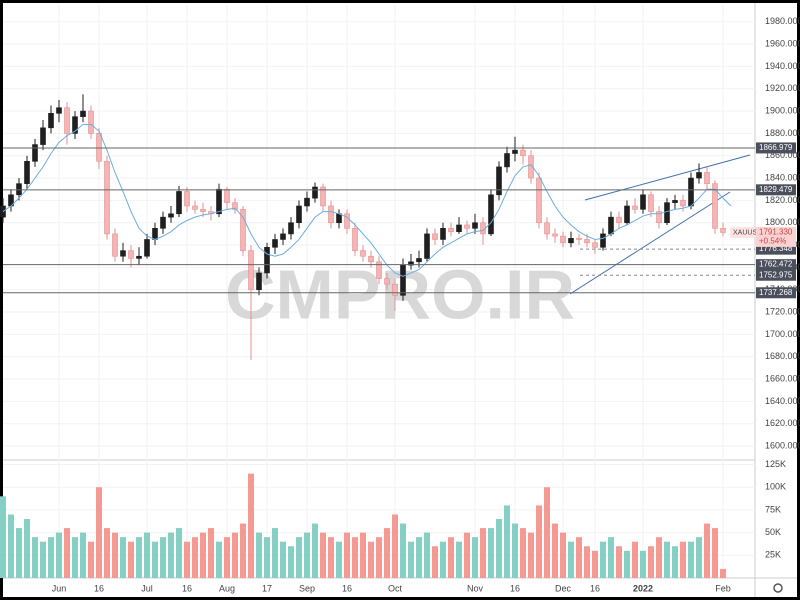 The width and height of the screenshot is (800, 600). Describe the element at coordinates (782, 177) in the screenshot. I see `y-tick-label: 1840.000` at that location.